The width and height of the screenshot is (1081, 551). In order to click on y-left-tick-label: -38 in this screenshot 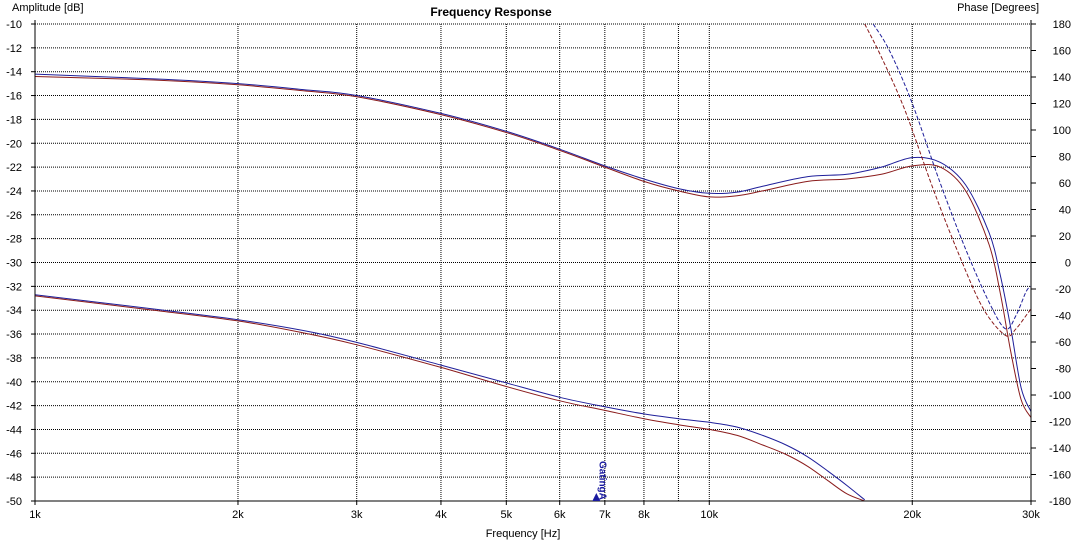, I will do `click(14, 359)`.